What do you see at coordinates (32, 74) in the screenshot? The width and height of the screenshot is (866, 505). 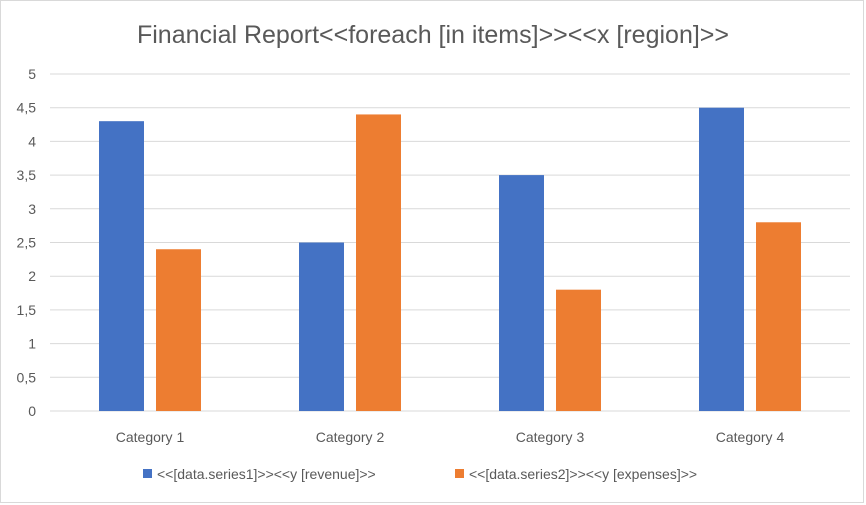 I see `y-tick-label: 5` at bounding box center [32, 74].